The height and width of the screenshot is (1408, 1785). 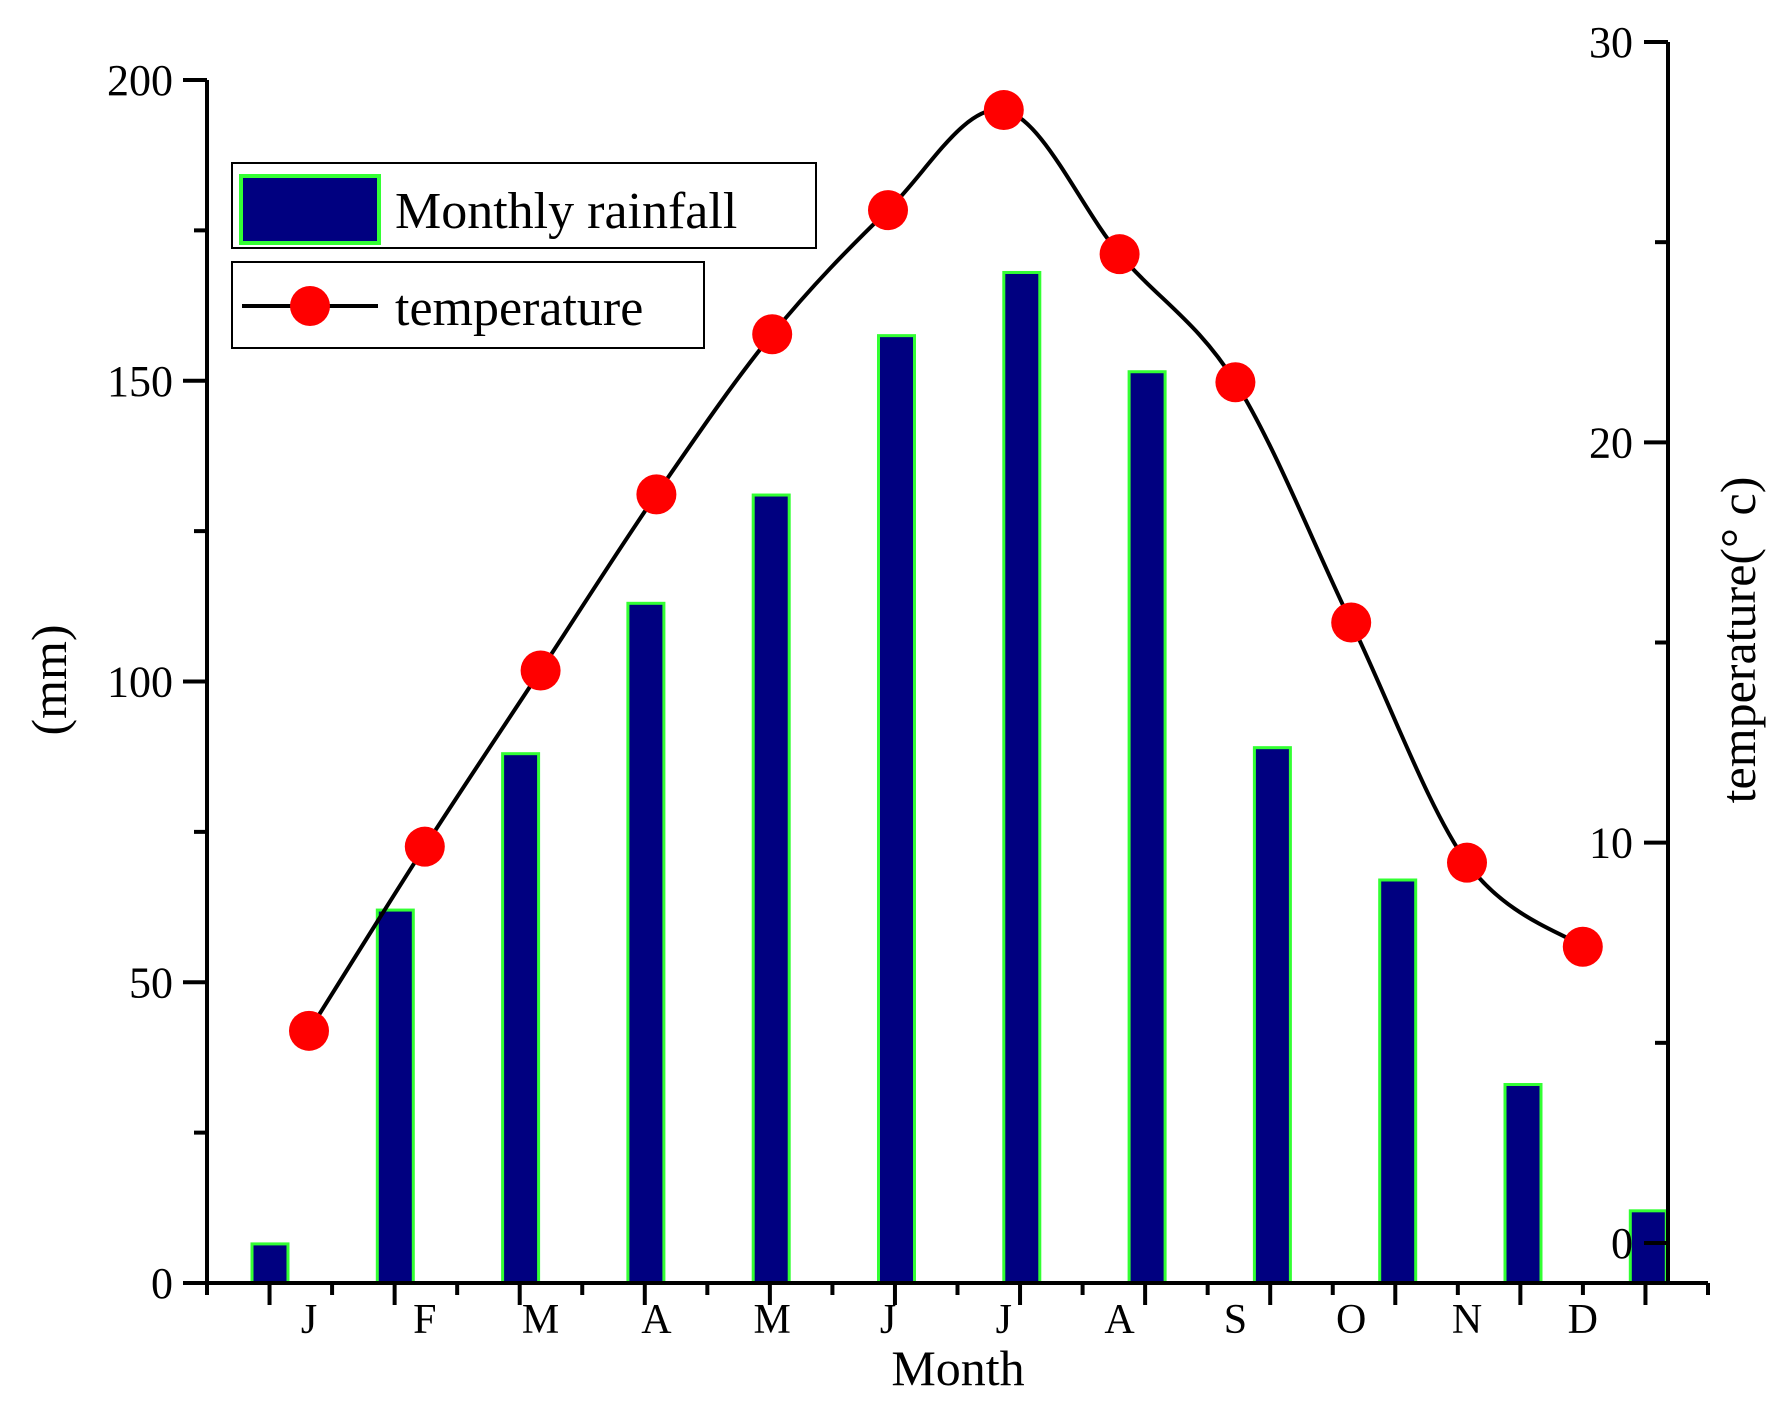 I want to click on x-tick-label-4: A, so click(x=656, y=1320).